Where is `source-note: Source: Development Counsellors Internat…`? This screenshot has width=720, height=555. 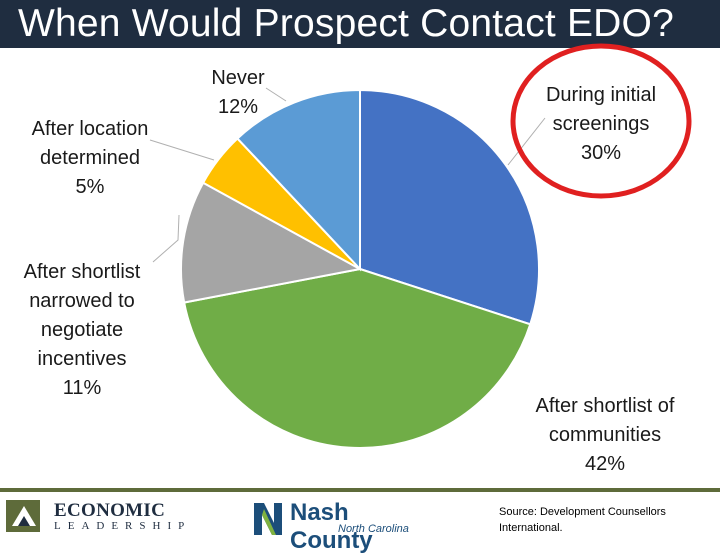 source-note: Source: Development Counsellors Internat… is located at coordinates (582, 520).